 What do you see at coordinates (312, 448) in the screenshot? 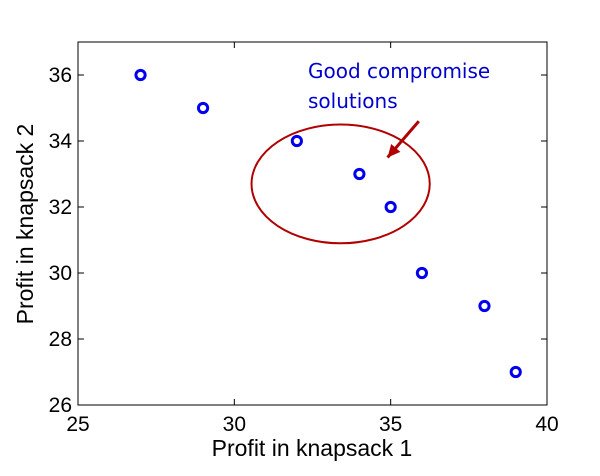
I see `x-axis-label: Profit in knapsack 1` at bounding box center [312, 448].